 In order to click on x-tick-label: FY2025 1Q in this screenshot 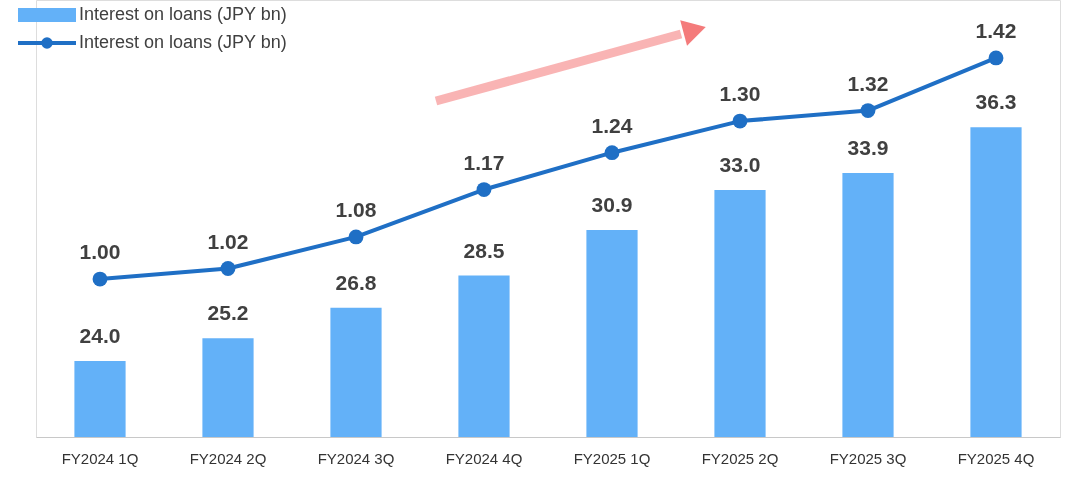, I will do `click(612, 458)`.